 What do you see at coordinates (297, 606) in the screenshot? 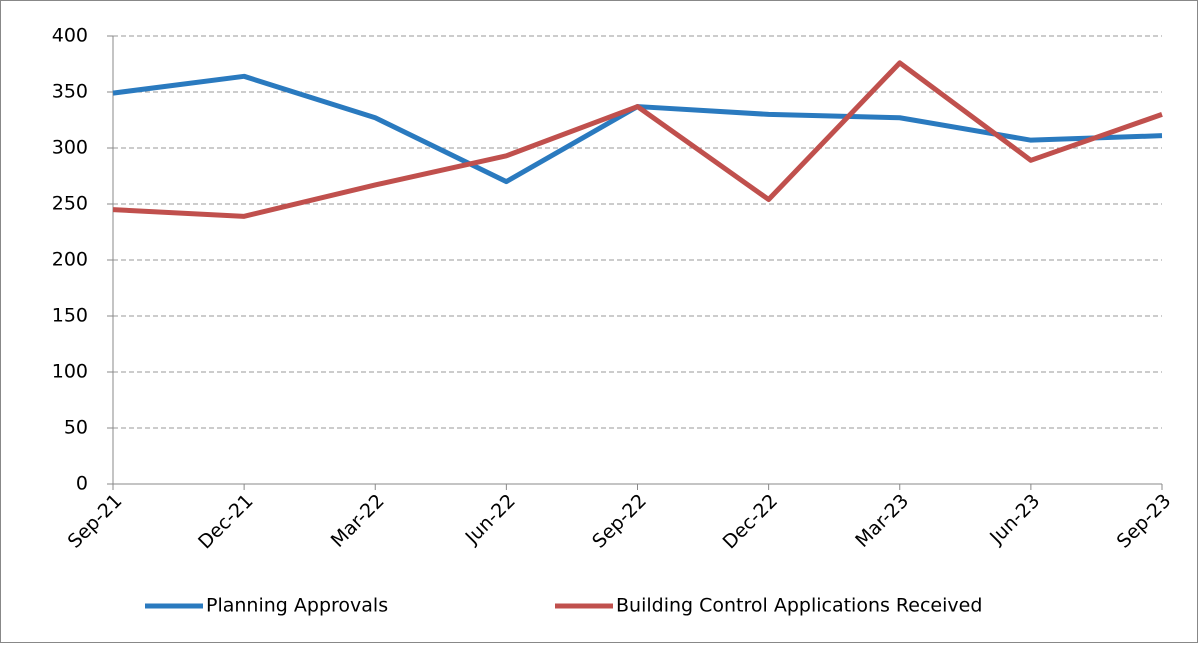
I see `legend-label: Planning Approvals` at bounding box center [297, 606].